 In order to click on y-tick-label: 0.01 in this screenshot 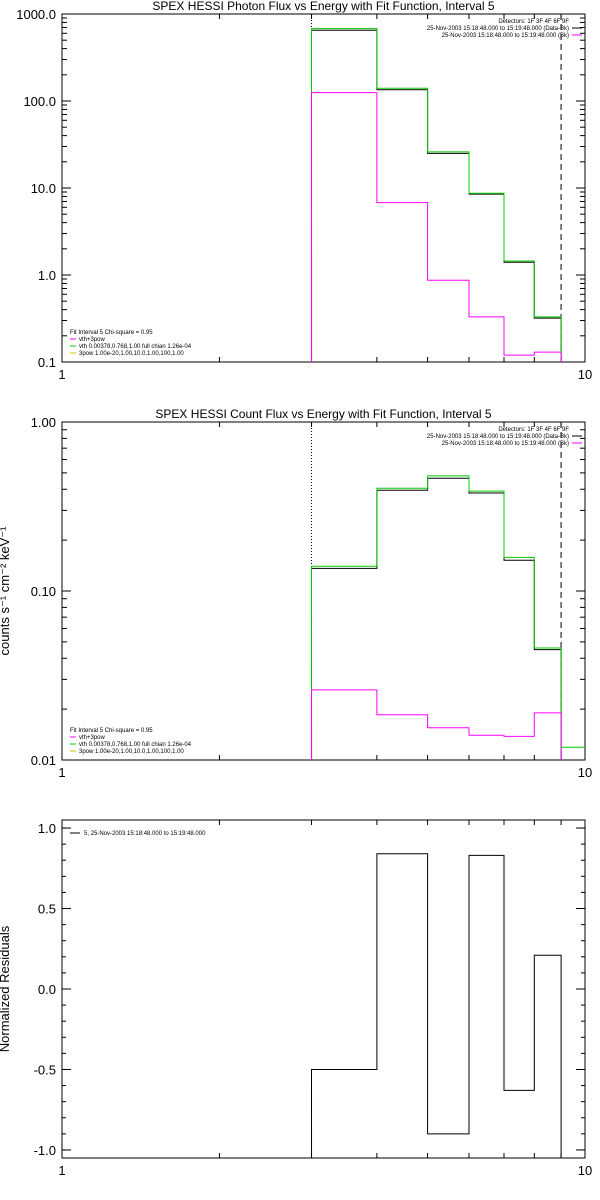, I will do `click(43, 760)`.